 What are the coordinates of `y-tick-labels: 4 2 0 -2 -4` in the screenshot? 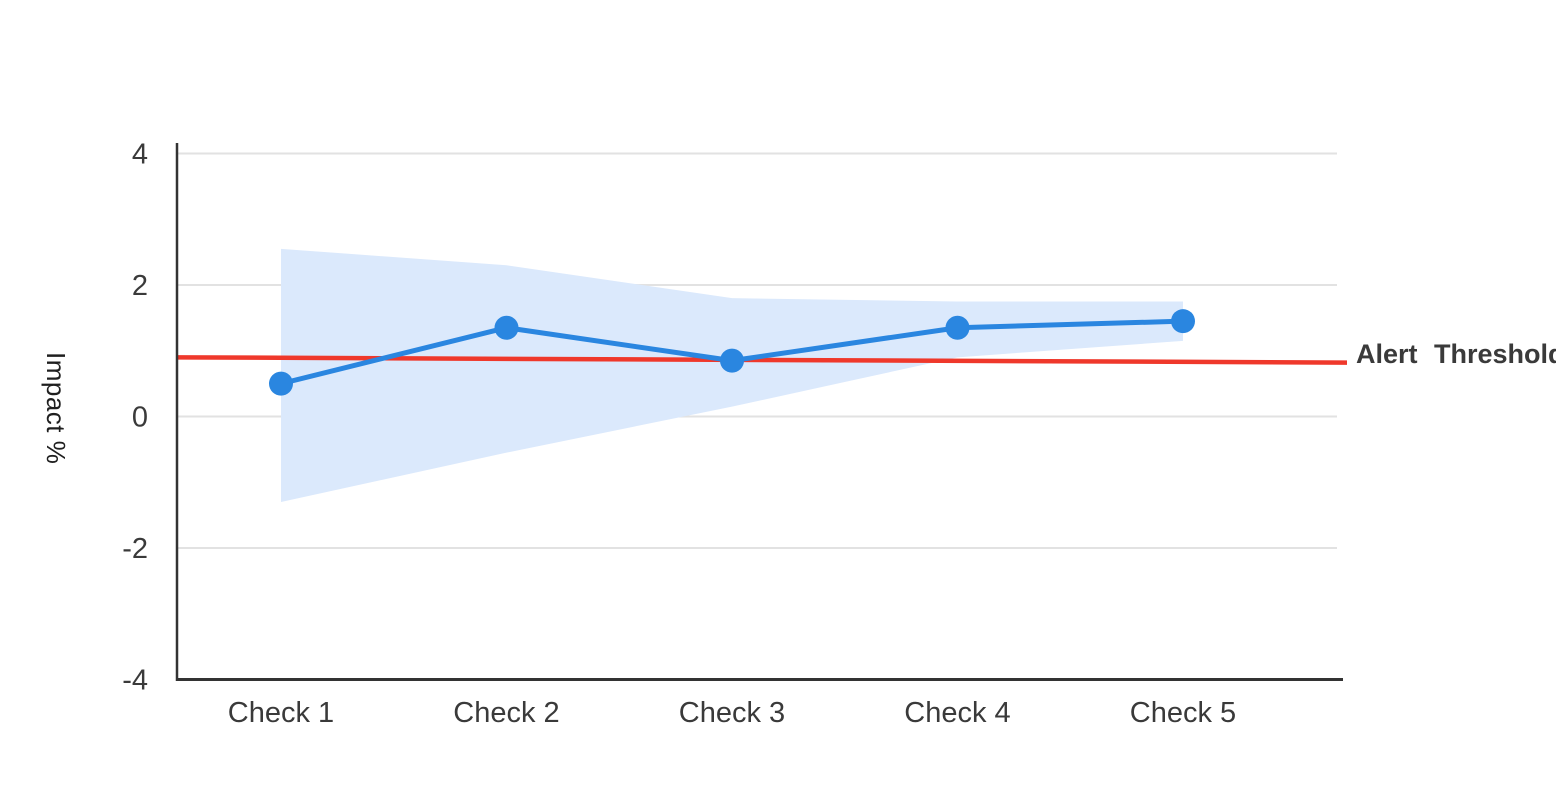 It's located at (135, 418).